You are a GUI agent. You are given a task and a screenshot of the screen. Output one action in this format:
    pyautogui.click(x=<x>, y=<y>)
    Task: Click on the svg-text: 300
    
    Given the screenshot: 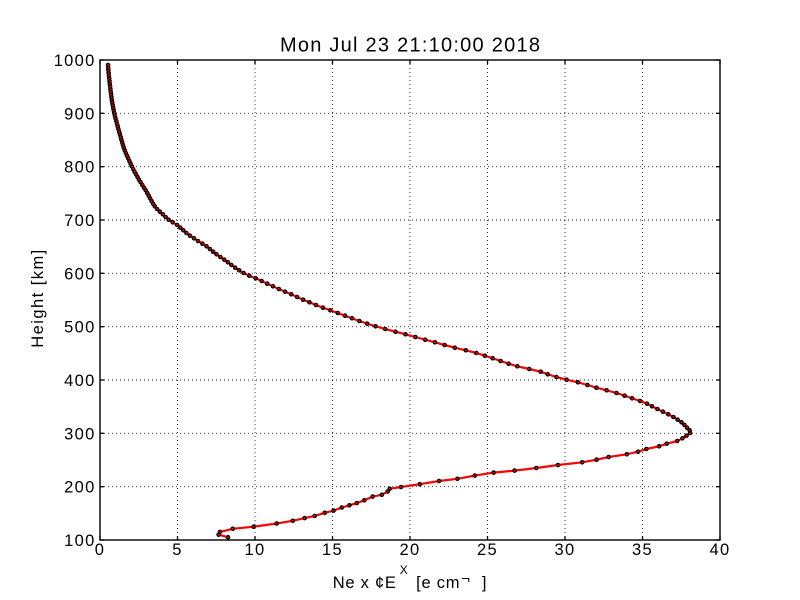 What is the action you would take?
    pyautogui.click(x=79, y=434)
    